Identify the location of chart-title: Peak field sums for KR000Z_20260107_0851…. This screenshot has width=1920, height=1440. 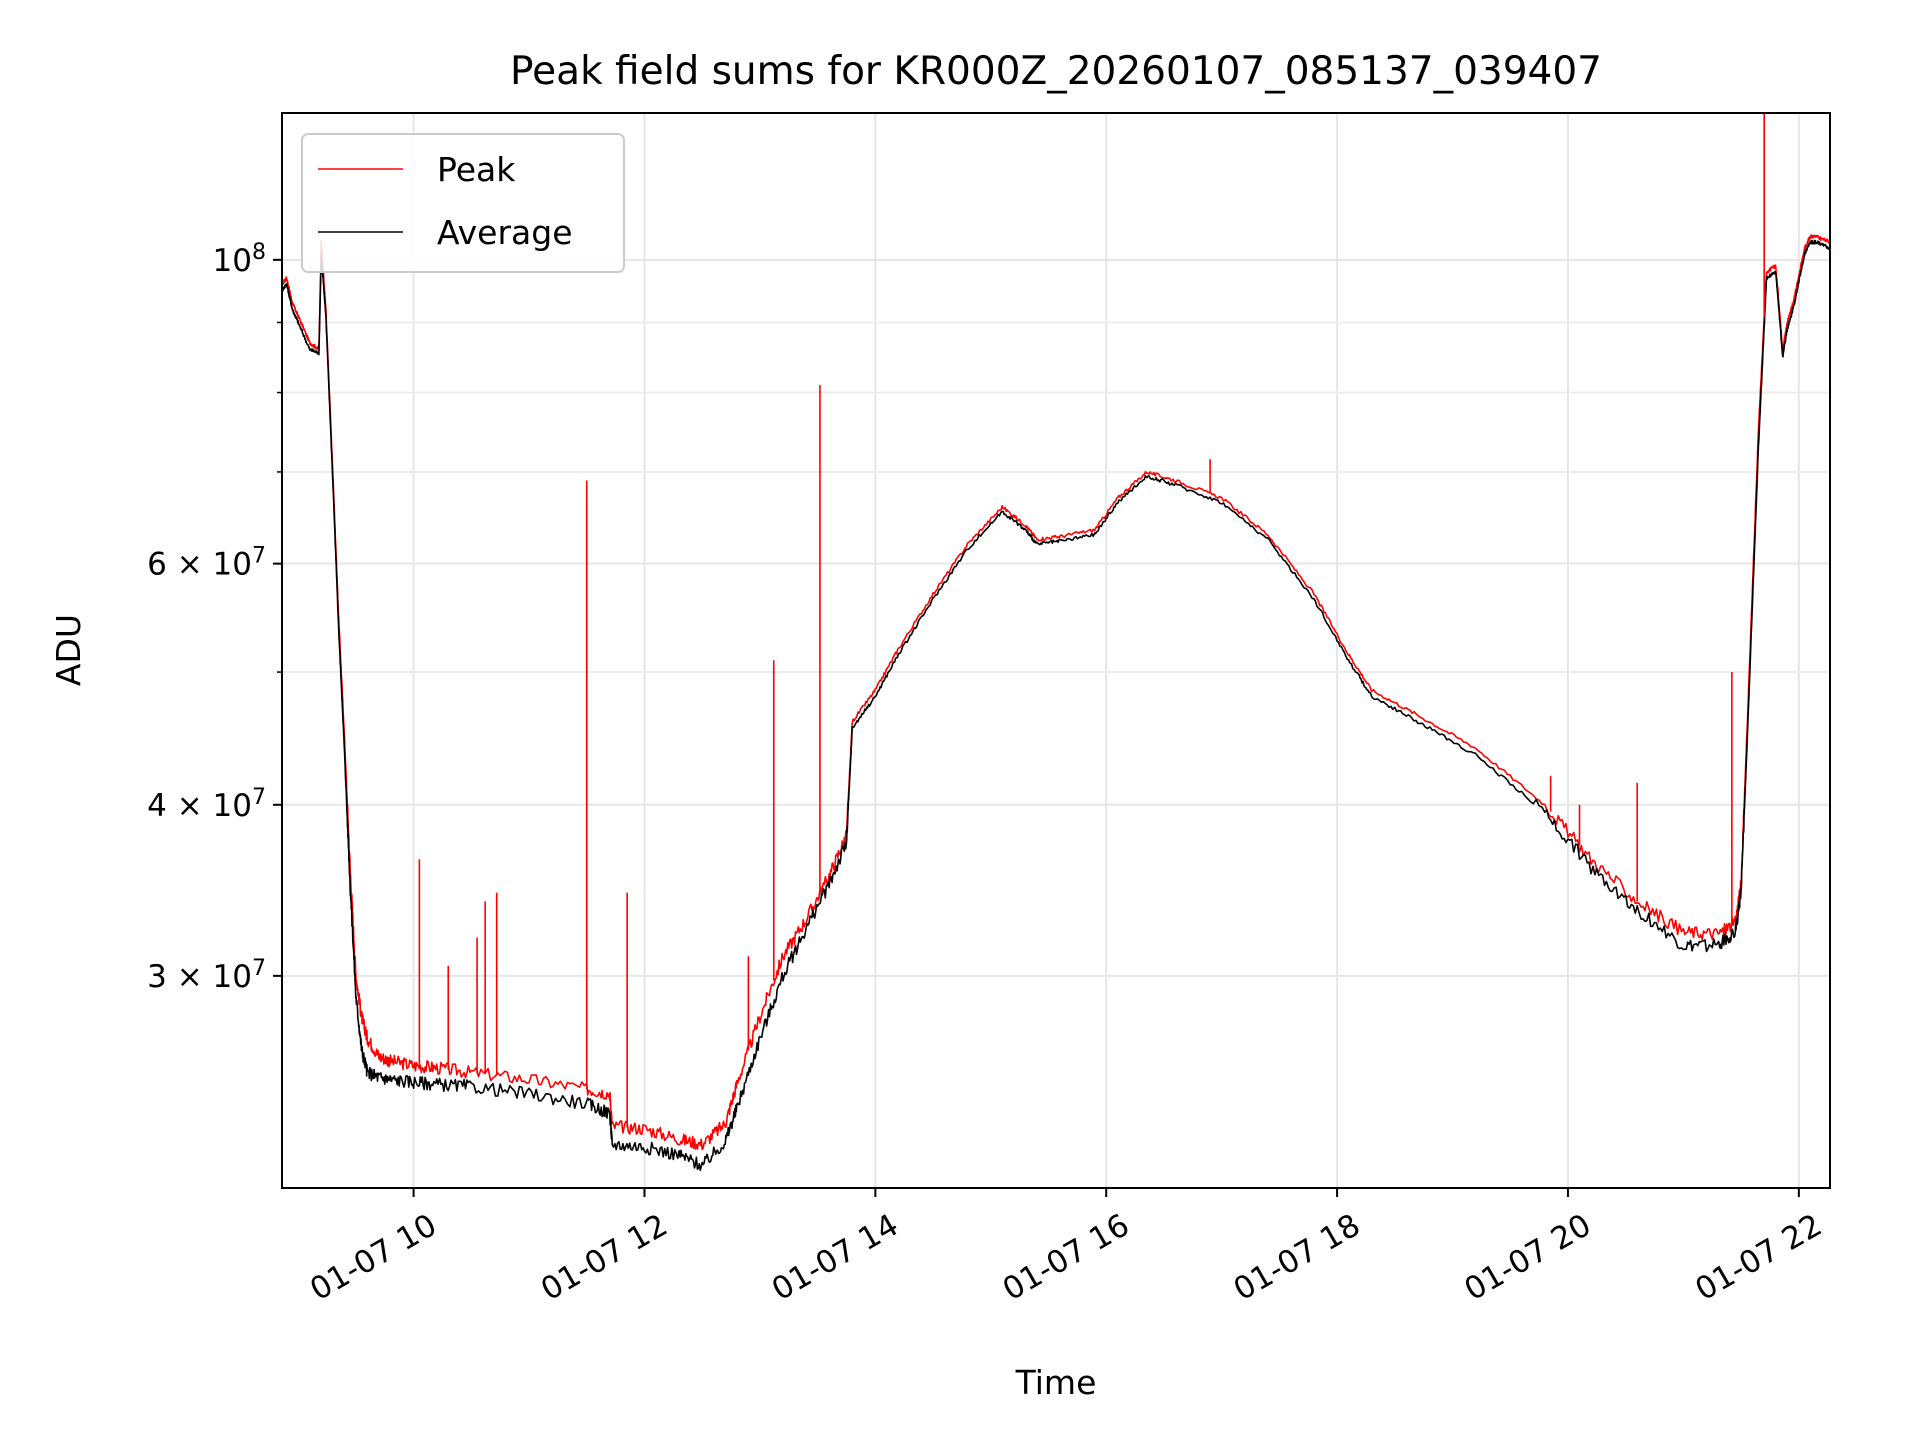
(1056, 71).